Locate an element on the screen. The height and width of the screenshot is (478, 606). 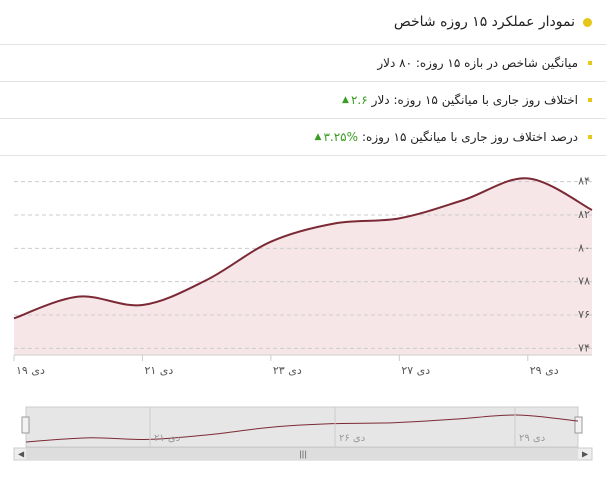
x-tick-label: ۲۱ دی is located at coordinates (158, 370).